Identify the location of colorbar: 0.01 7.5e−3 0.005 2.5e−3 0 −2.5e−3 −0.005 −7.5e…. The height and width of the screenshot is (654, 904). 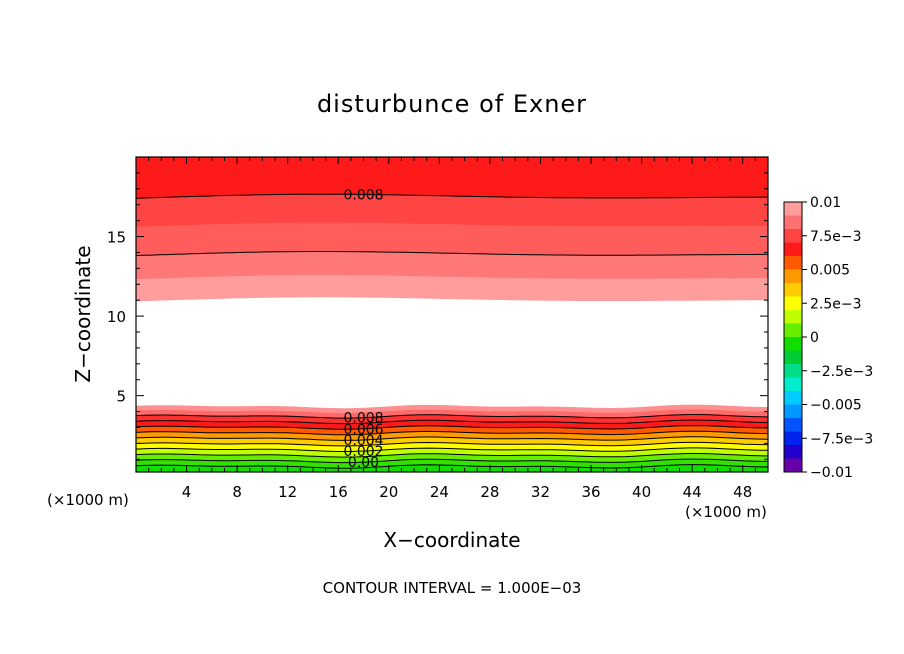
(828, 338).